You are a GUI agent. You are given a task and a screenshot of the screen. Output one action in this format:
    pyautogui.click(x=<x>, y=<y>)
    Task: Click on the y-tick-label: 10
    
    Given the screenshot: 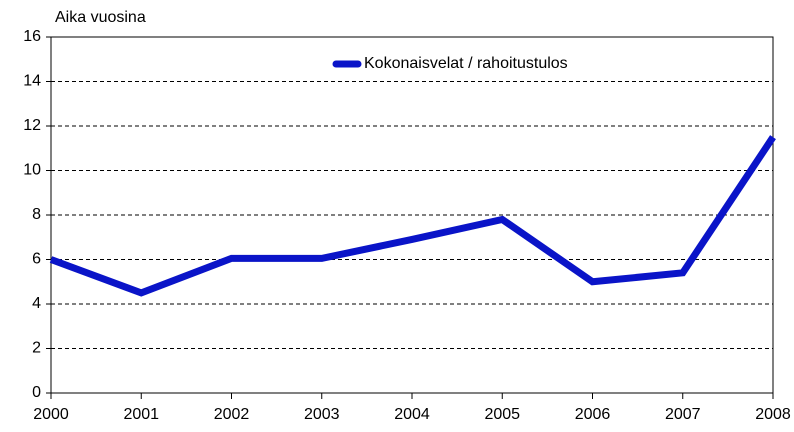 What is the action you would take?
    pyautogui.click(x=32, y=170)
    